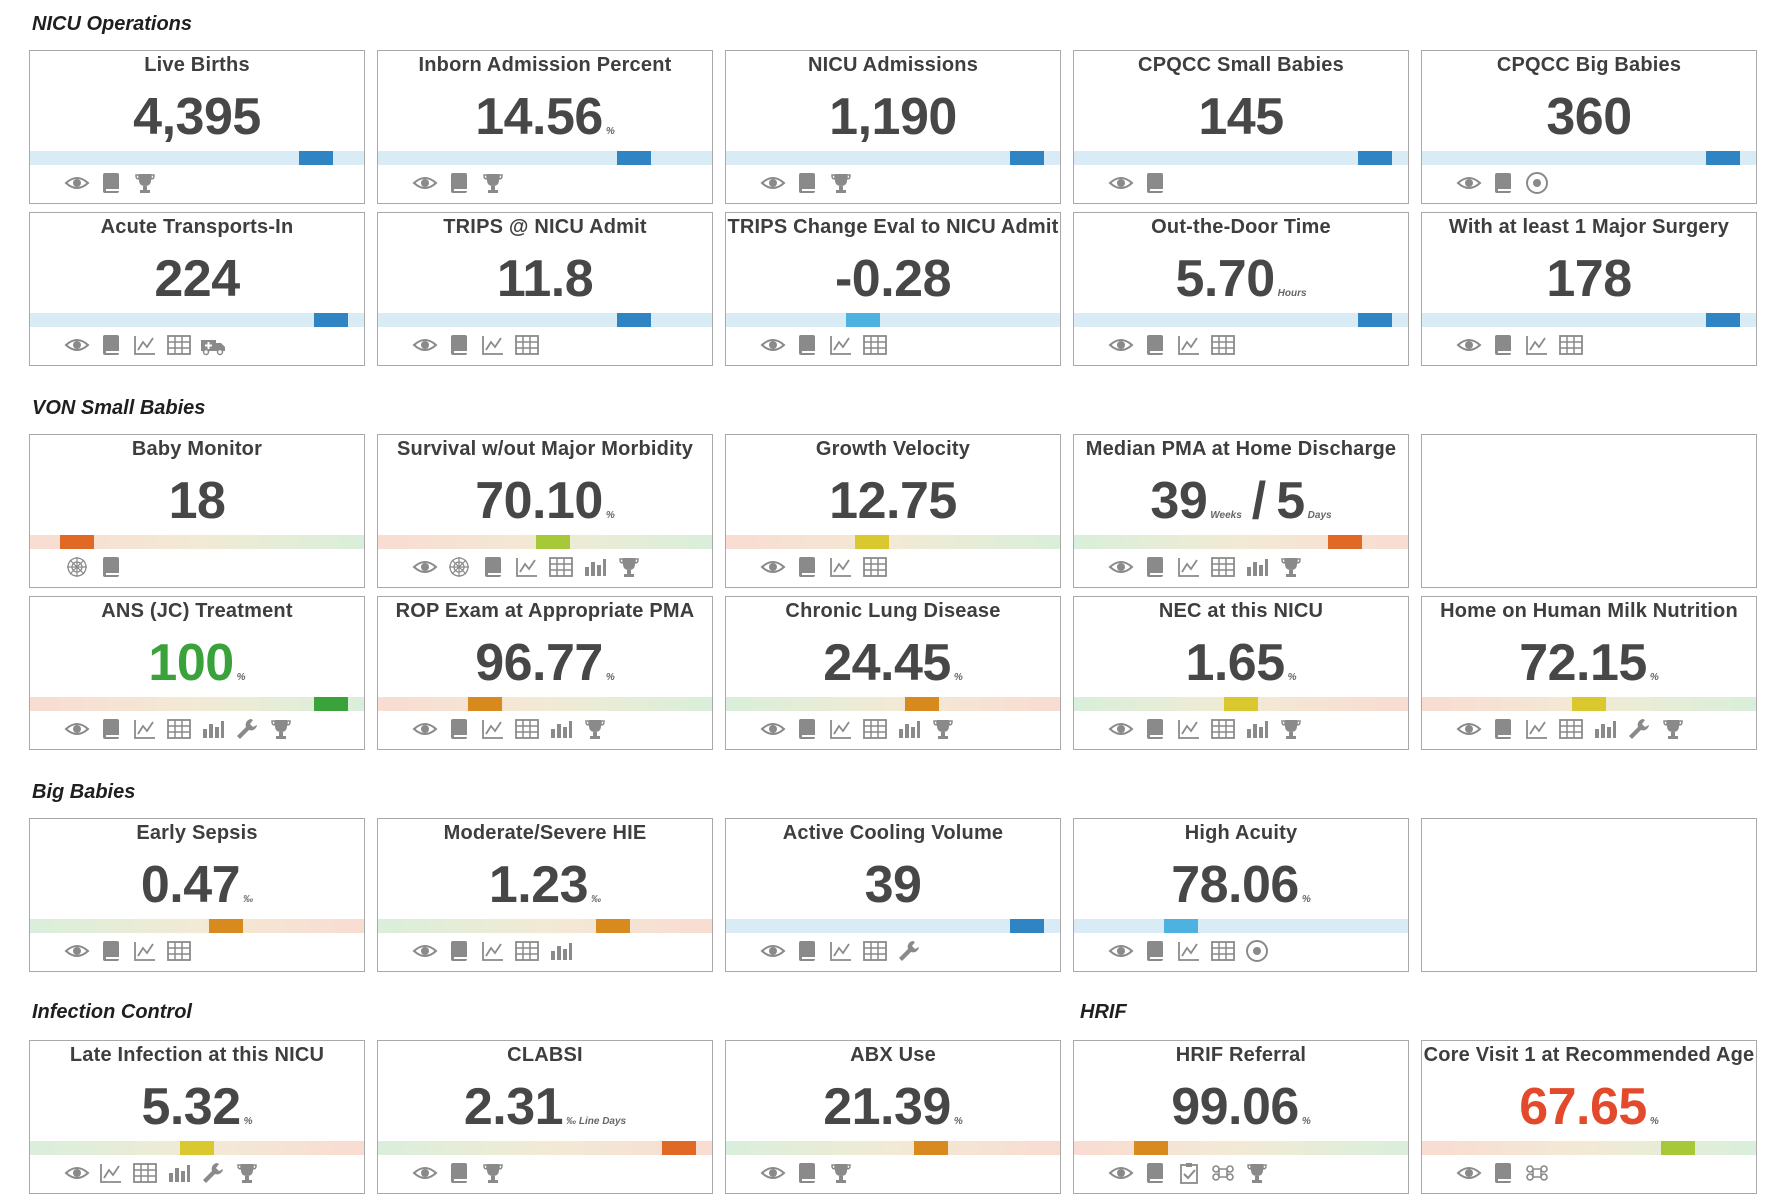 The height and width of the screenshot is (1204, 1772). What do you see at coordinates (1257, 951) in the screenshot?
I see `target-icon` at bounding box center [1257, 951].